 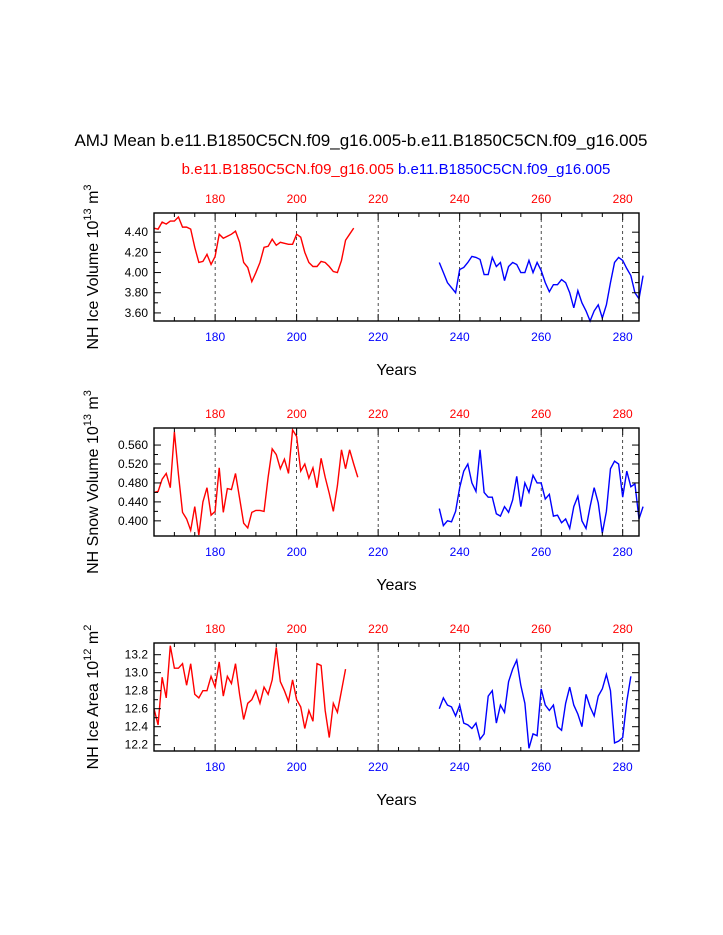 I want to click on ytick-label: 4.20, so click(x=137, y=252).